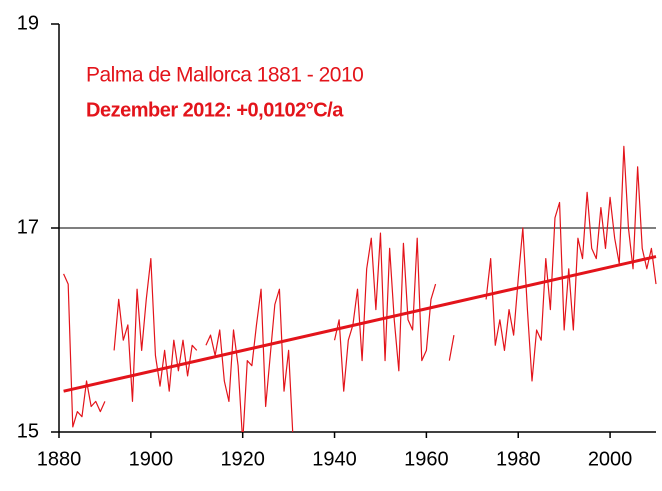 Image resolution: width=662 pixels, height=491 pixels. Describe the element at coordinates (28, 431) in the screenshot. I see `y-tick-label: 15` at that location.